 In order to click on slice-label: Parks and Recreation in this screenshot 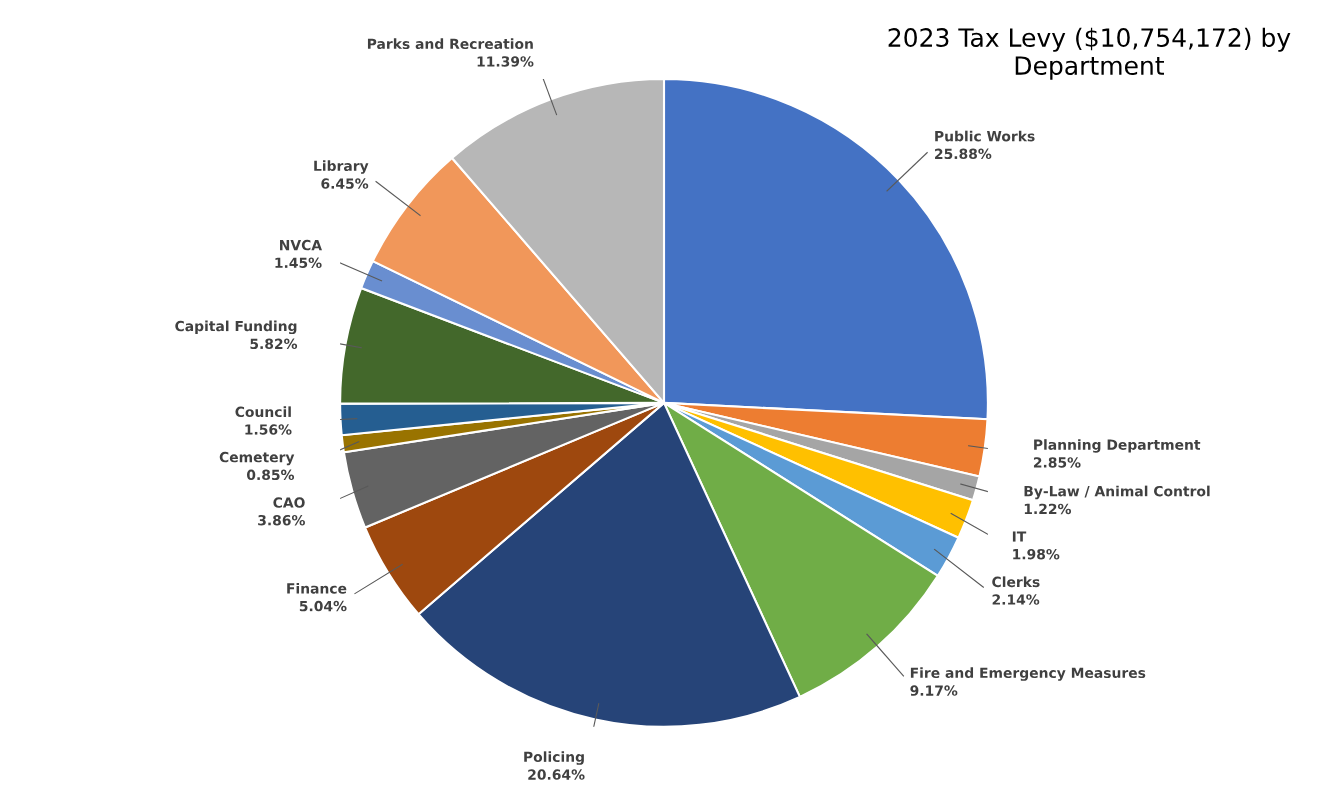, I will do `click(450, 44)`.